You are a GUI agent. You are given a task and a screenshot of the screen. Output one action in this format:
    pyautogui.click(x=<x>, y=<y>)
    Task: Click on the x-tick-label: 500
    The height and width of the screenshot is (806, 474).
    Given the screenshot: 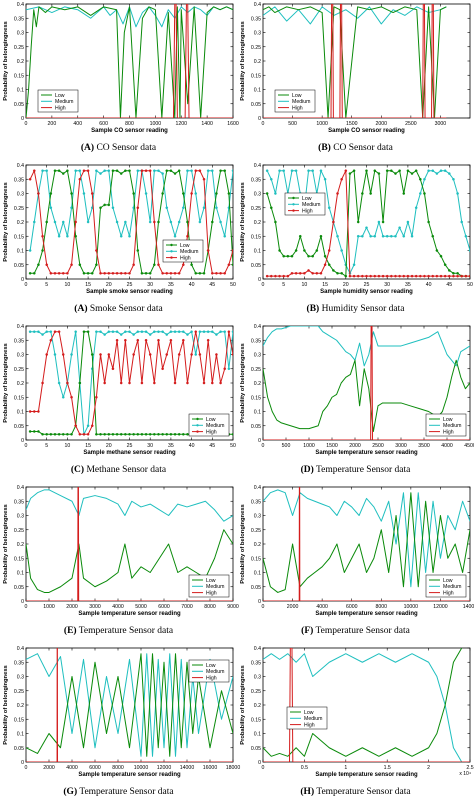 What is the action you would take?
    pyautogui.click(x=286, y=446)
    